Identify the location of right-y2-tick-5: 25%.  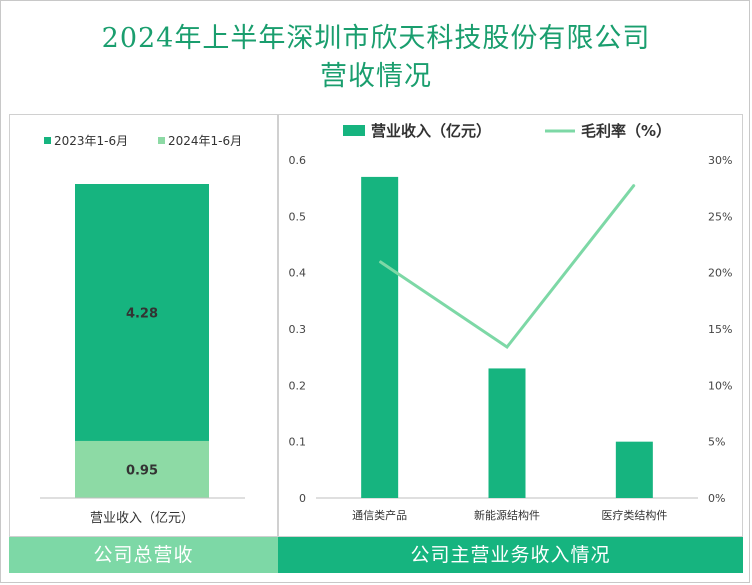
(720, 216).